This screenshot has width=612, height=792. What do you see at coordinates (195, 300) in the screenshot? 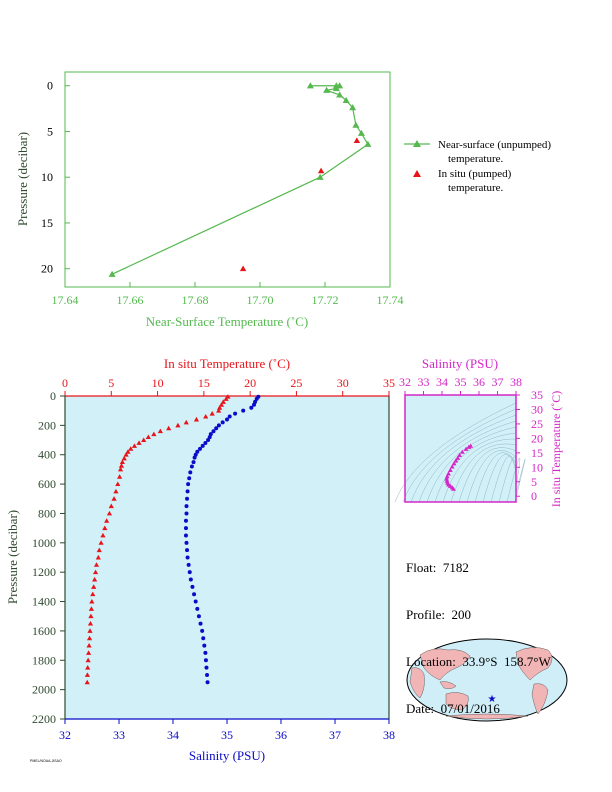
I see `top-x-tick-label: 17.68` at bounding box center [195, 300].